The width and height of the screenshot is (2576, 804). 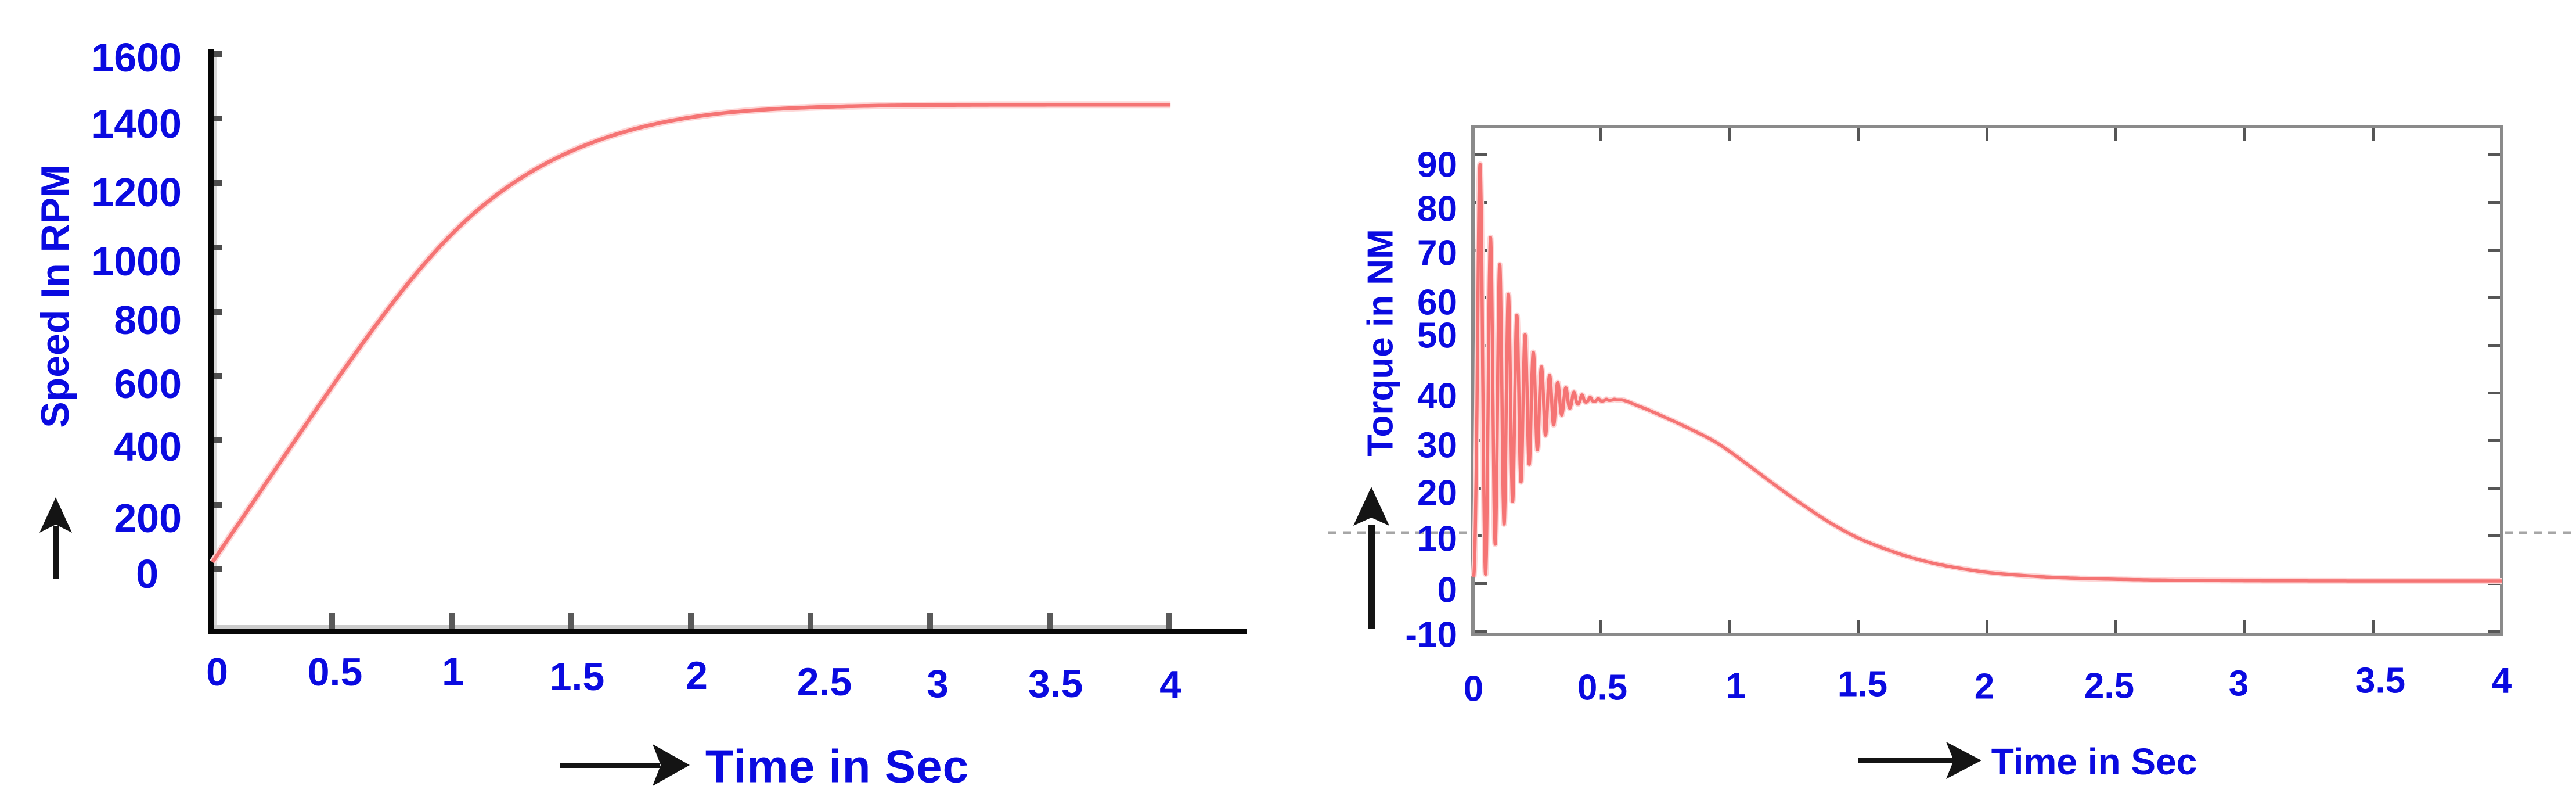 What do you see at coordinates (136, 57) in the screenshot?
I see `svg-text: 1600` at bounding box center [136, 57].